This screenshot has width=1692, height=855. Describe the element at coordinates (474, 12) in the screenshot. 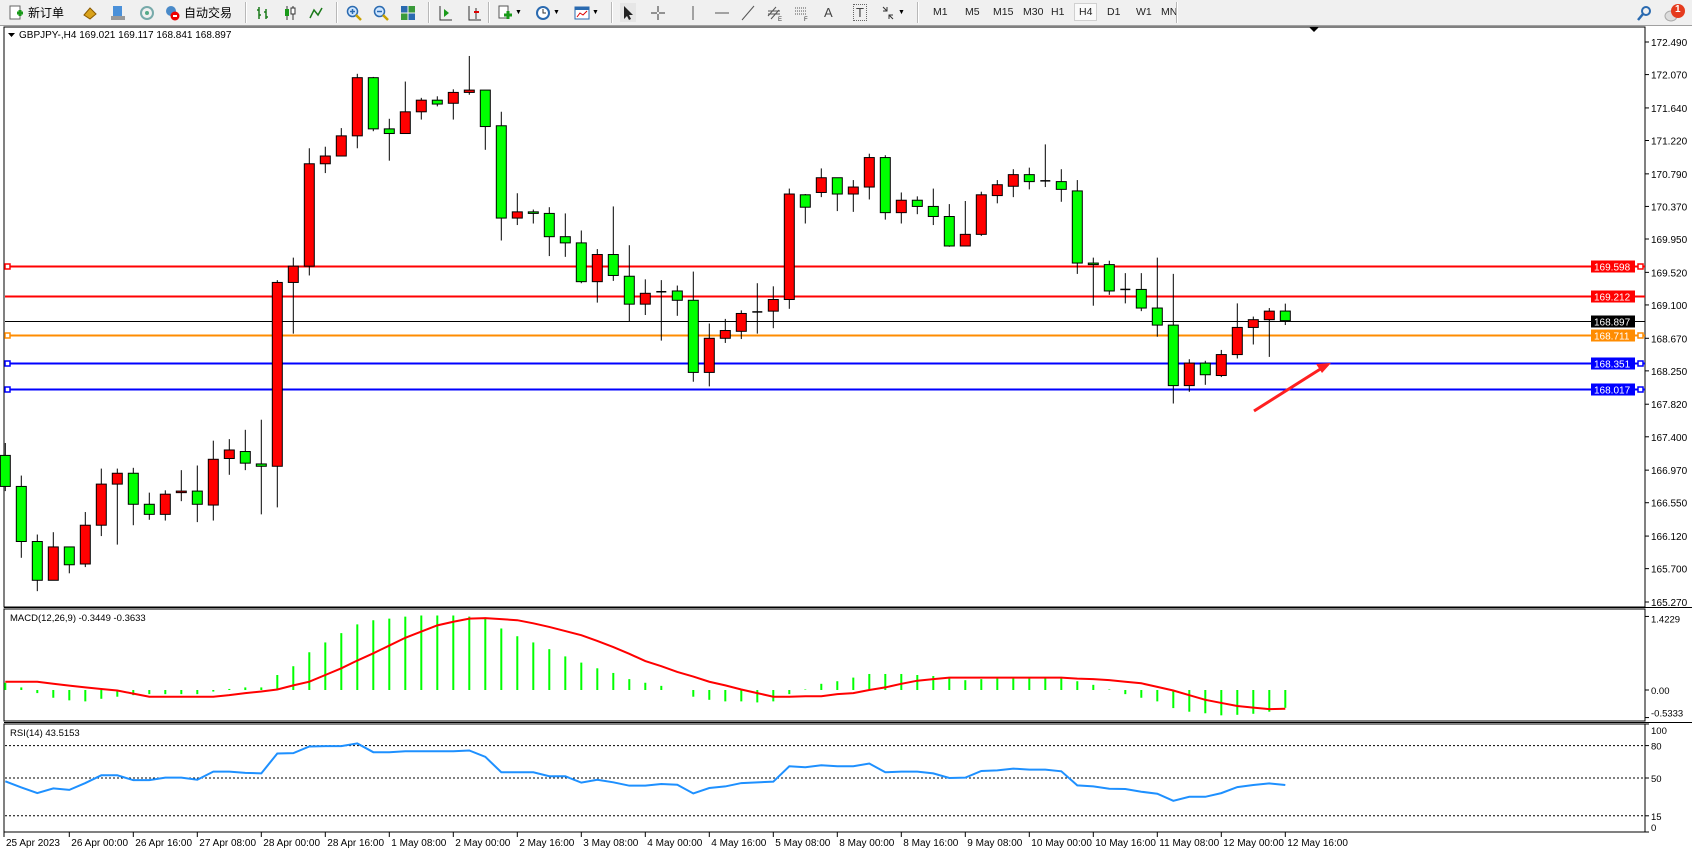

I see `chart-shift-button` at that location.